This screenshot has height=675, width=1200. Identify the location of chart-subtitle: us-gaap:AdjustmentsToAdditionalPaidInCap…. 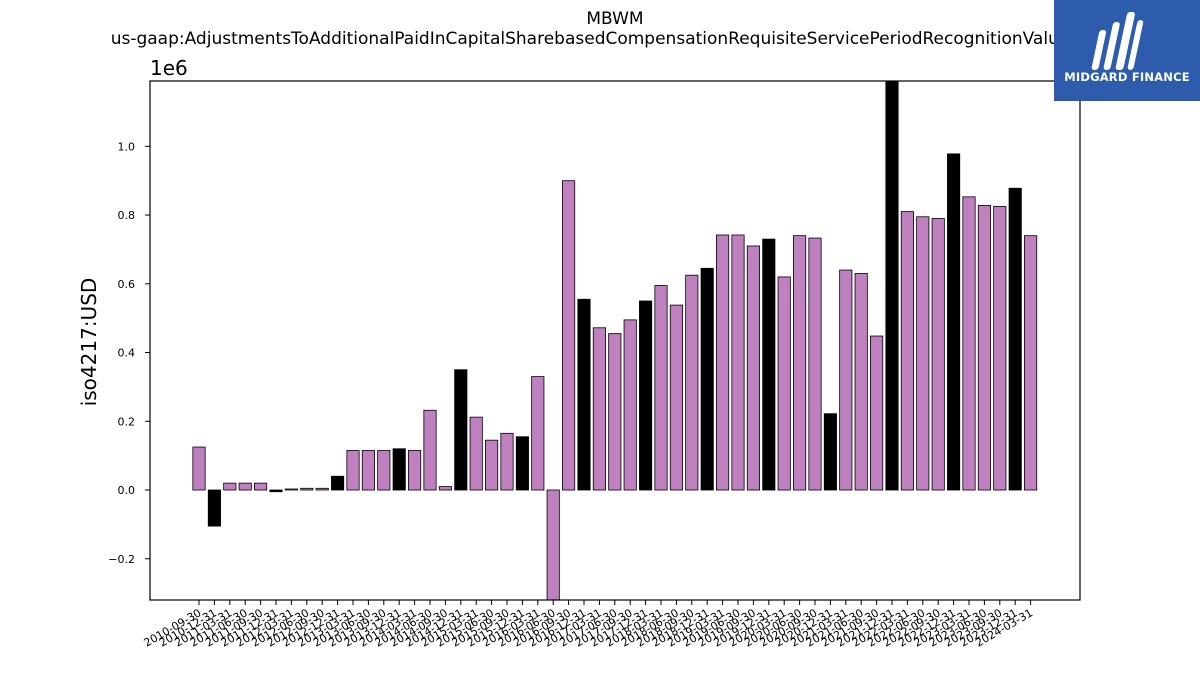
(590, 39).